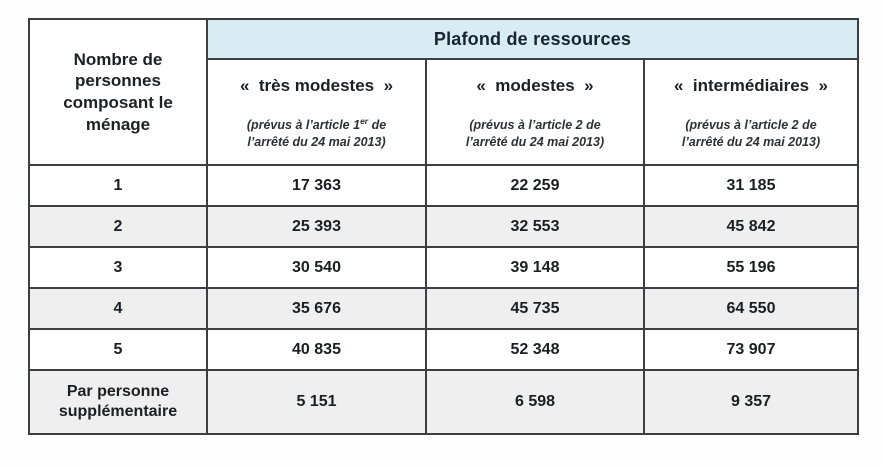 This screenshot has height=466, width=883. Describe the element at coordinates (118, 308) in the screenshot. I see `row-label: 4` at that location.